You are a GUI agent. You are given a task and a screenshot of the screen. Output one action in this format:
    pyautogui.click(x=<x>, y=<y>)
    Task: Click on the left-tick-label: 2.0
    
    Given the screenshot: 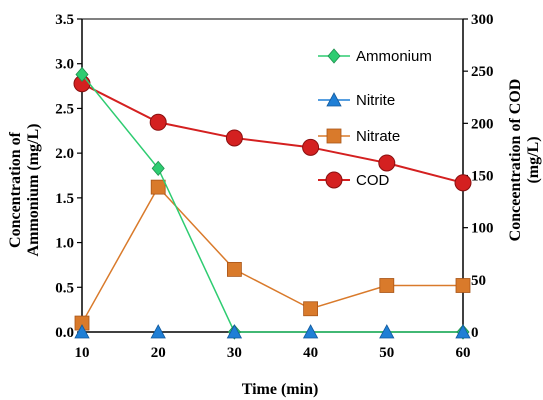 What is the action you would take?
    pyautogui.click(x=64, y=154)
    